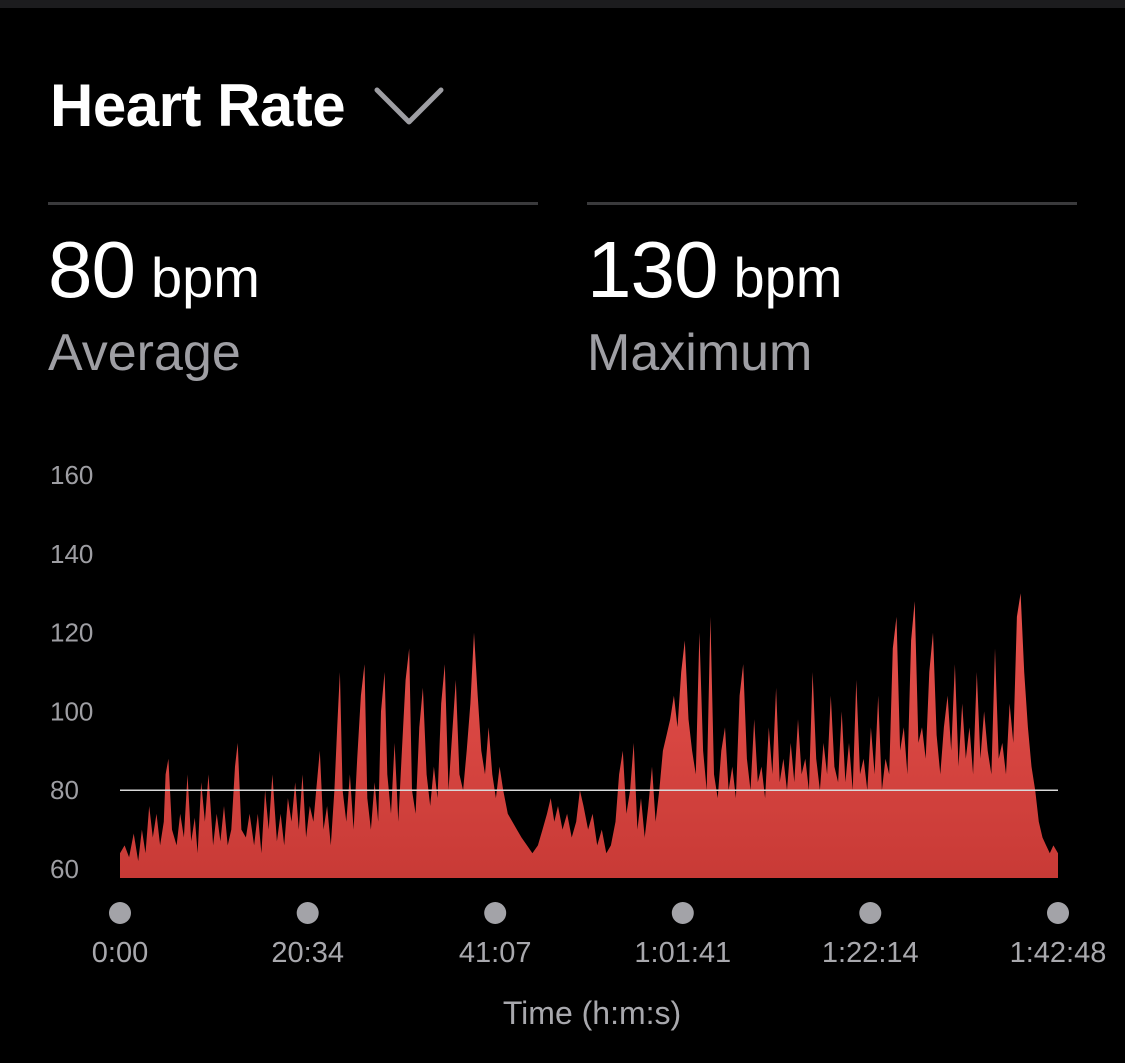 This screenshot has width=1125, height=1063. What do you see at coordinates (870, 953) in the screenshot?
I see `x-tick-label: 1:22:14` at bounding box center [870, 953].